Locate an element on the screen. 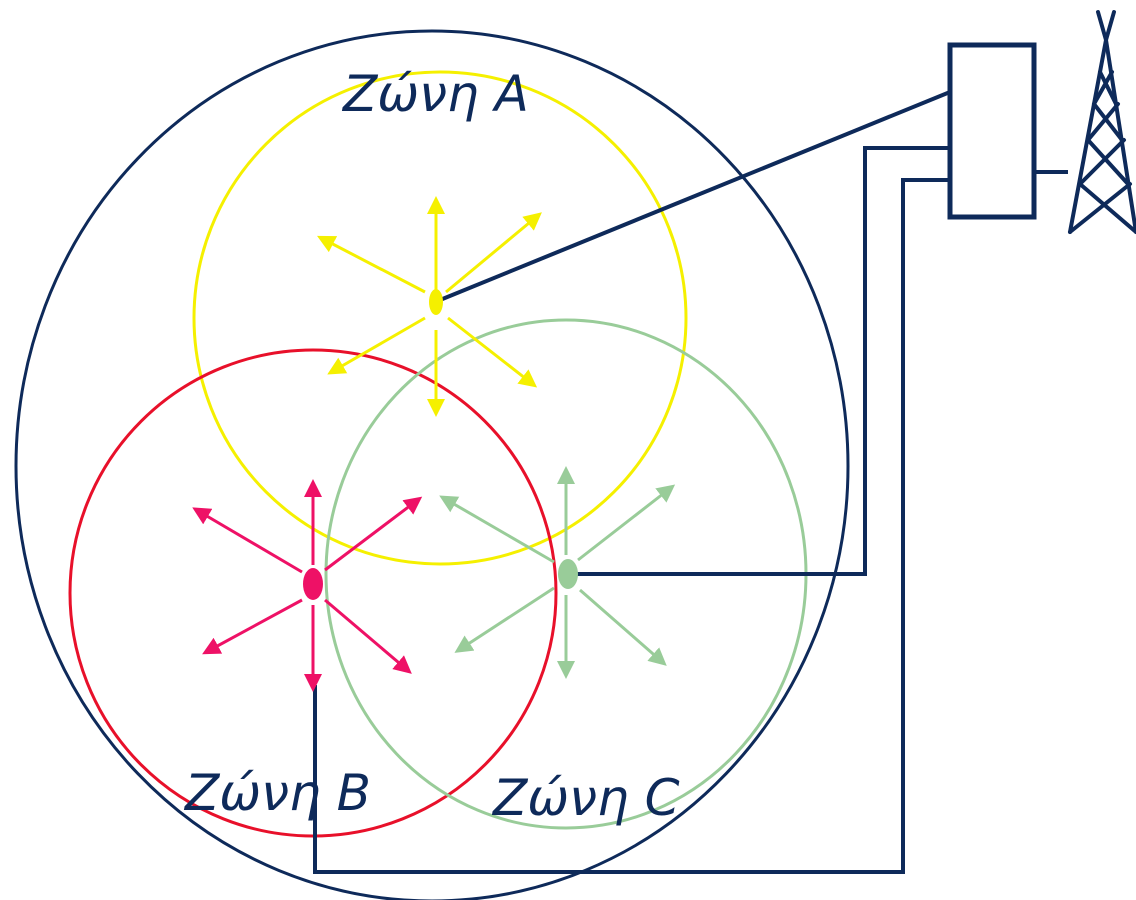 This screenshot has height=900, width=1136. zone-a-label: Ζώνη A is located at coordinates (435, 94).